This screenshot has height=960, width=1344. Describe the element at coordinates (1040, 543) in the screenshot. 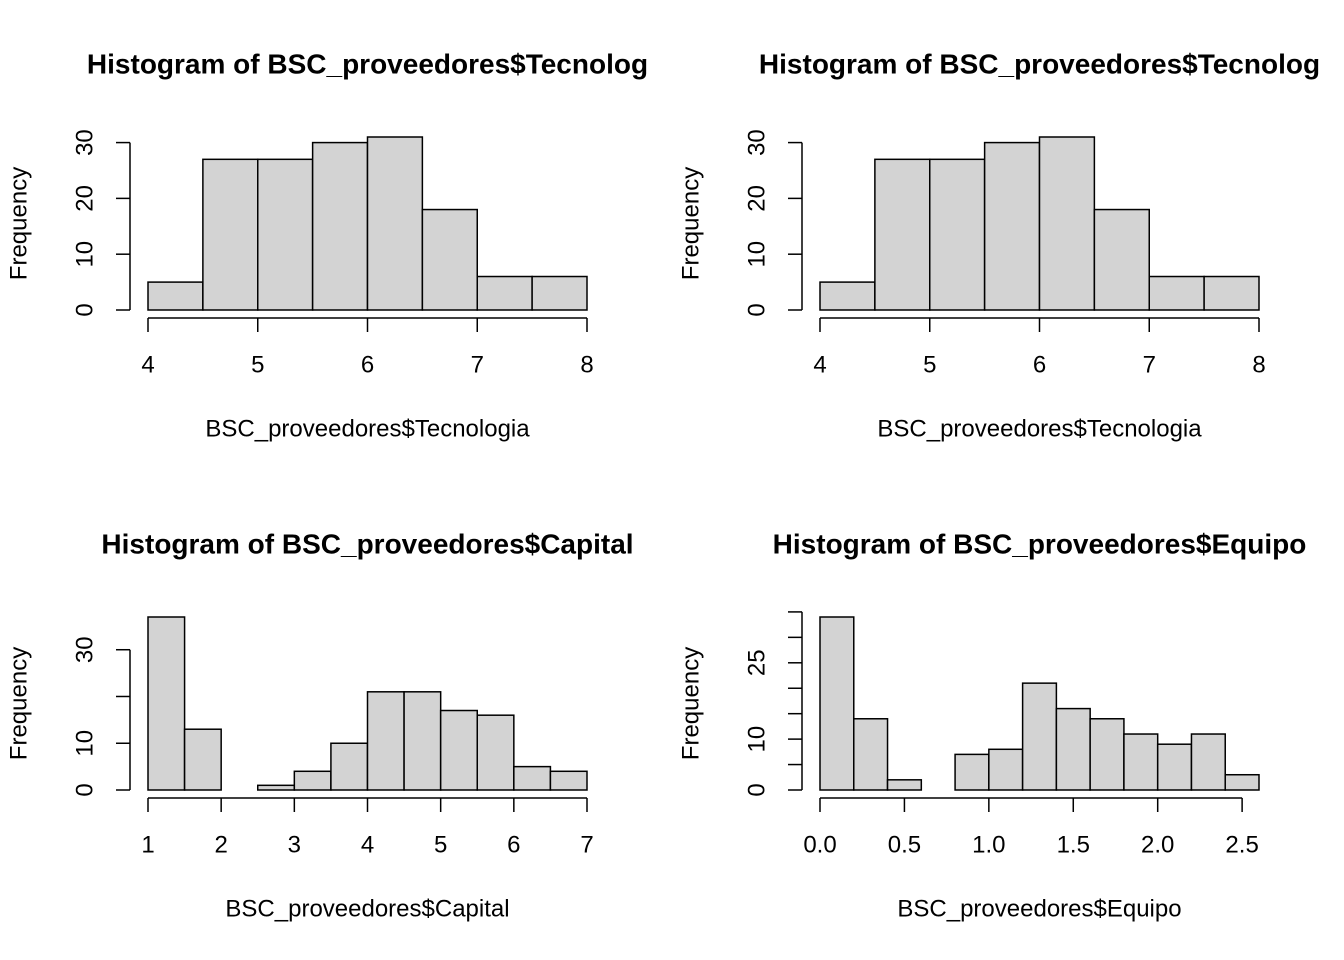

I see `chart-title: Histogram of BSC_proveedores$Equipo` at that location.